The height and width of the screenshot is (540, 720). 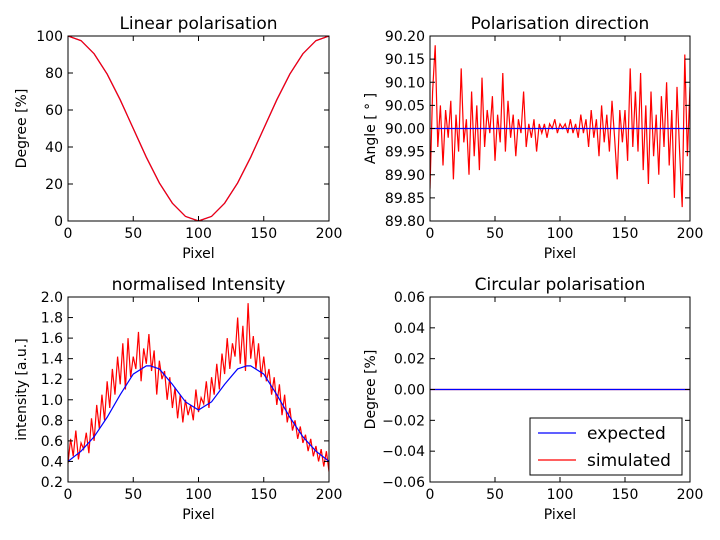 I want to click on y-tick-label: 0.8, so click(x=52, y=421).